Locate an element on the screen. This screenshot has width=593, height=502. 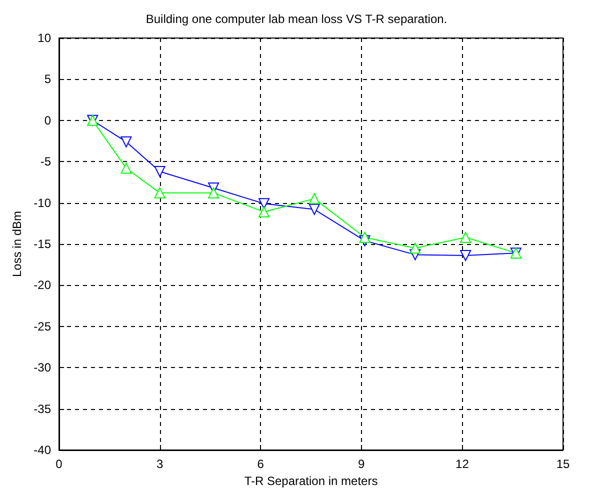
y-tick-label: -30 is located at coordinates (43, 367).